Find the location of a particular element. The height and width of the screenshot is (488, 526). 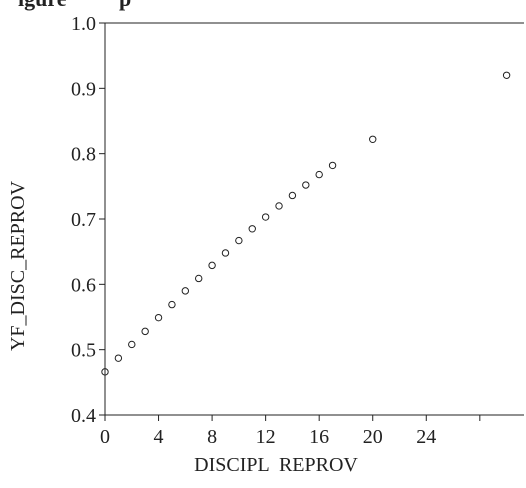

y-axis-ticks: 0.4 0.5 0.6 0.7 0.8 0.9 1.0 is located at coordinates (88, 220).